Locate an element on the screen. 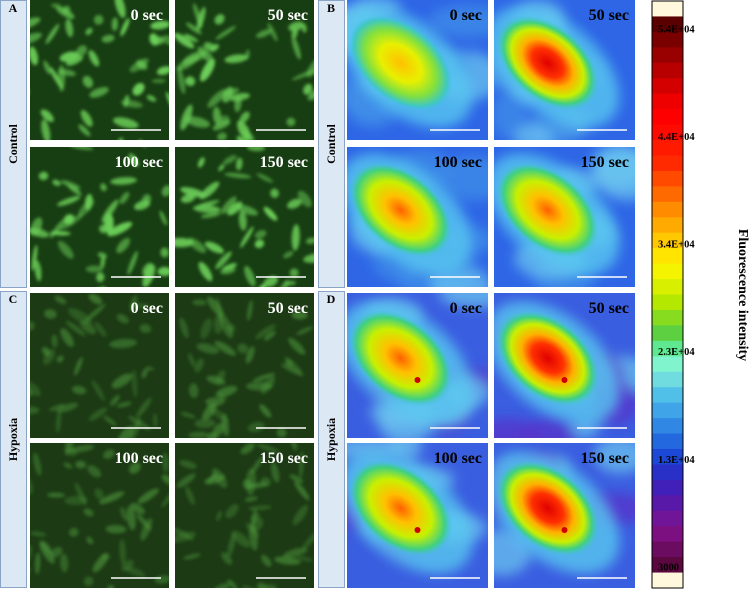 This screenshot has height=590, width=754. micrograph: 0 sec is located at coordinates (99, 365).